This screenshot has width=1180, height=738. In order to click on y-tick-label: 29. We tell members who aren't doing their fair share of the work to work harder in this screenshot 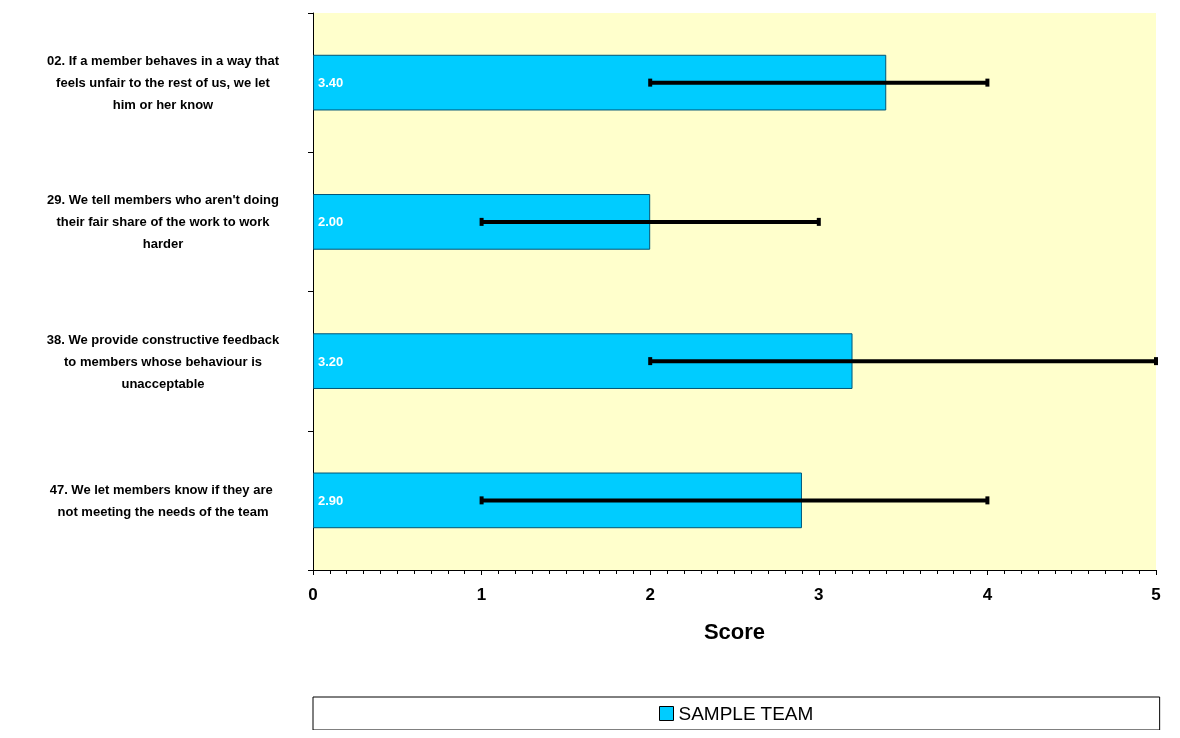, I will do `click(163, 222)`.